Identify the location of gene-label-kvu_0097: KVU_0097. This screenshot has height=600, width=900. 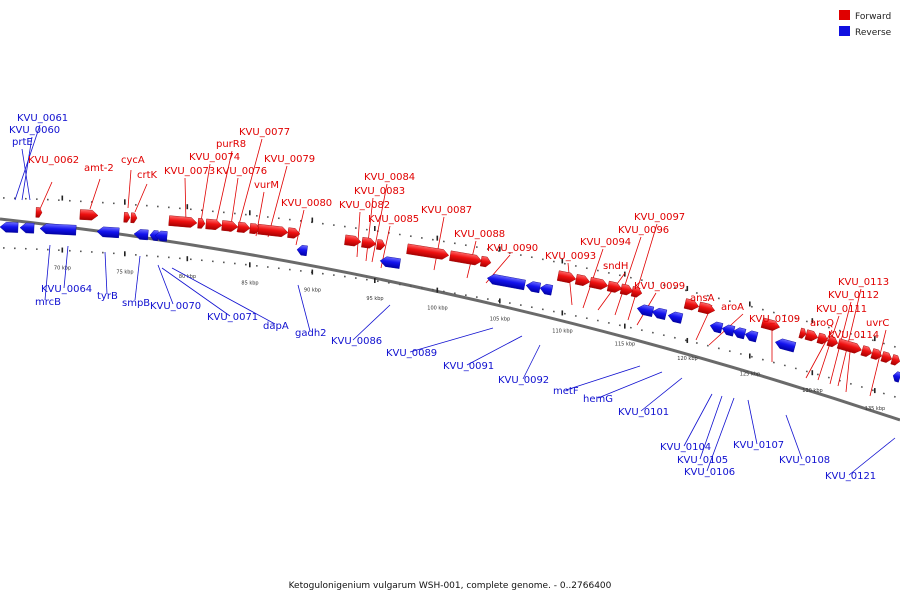
(659, 217).